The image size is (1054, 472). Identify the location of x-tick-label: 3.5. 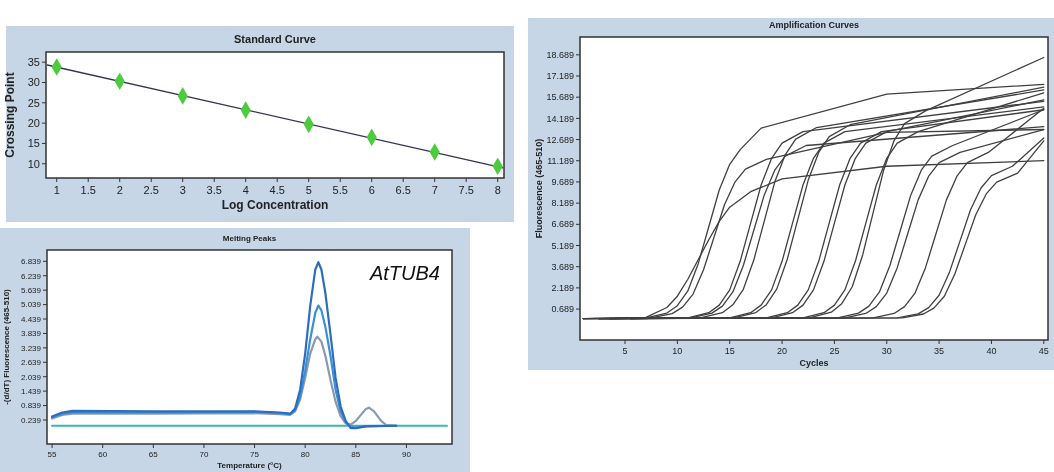
(214, 190).